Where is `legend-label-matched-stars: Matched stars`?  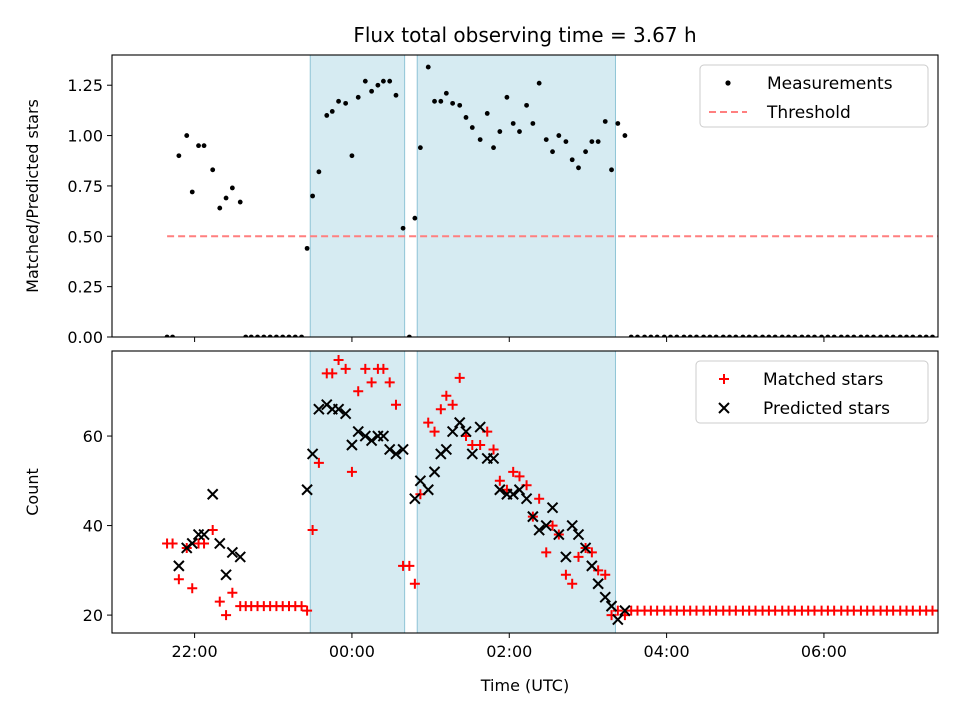 legend-label-matched-stars: Matched stars is located at coordinates (823, 380).